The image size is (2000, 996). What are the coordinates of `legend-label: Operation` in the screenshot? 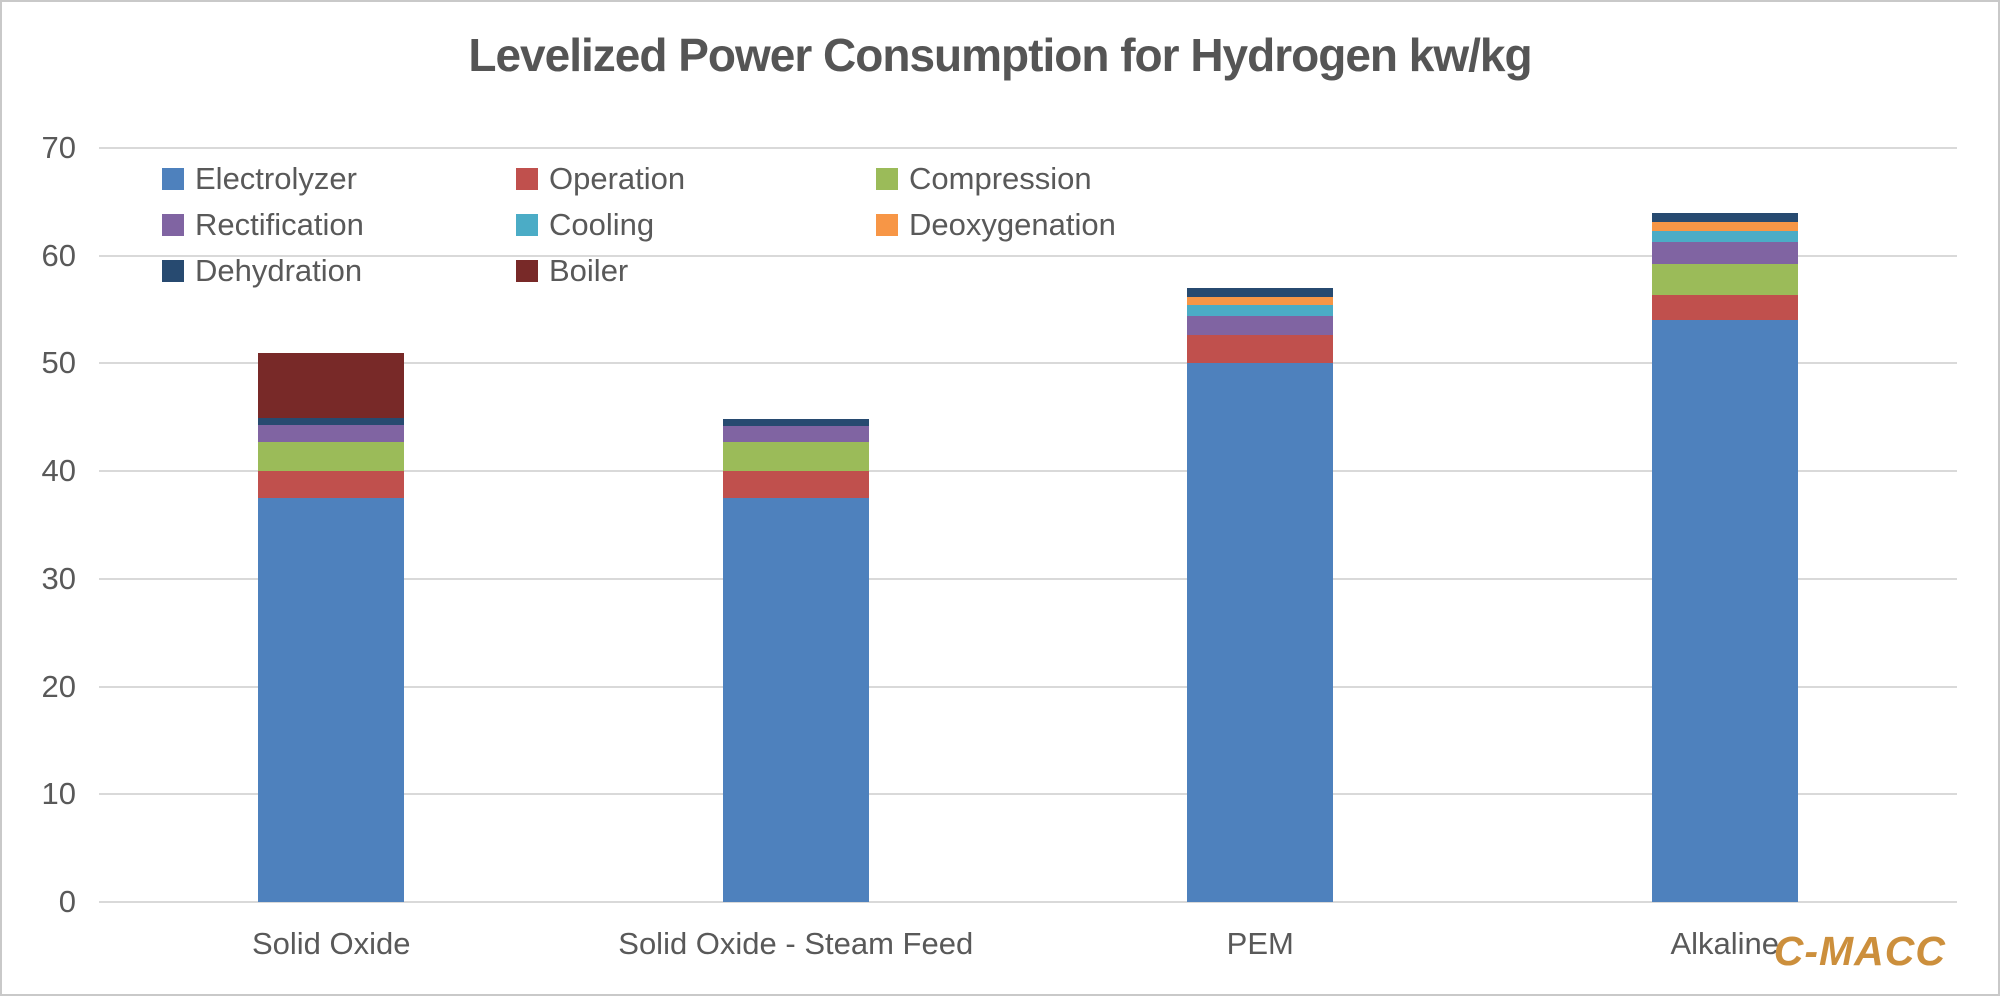 It's located at (617, 178).